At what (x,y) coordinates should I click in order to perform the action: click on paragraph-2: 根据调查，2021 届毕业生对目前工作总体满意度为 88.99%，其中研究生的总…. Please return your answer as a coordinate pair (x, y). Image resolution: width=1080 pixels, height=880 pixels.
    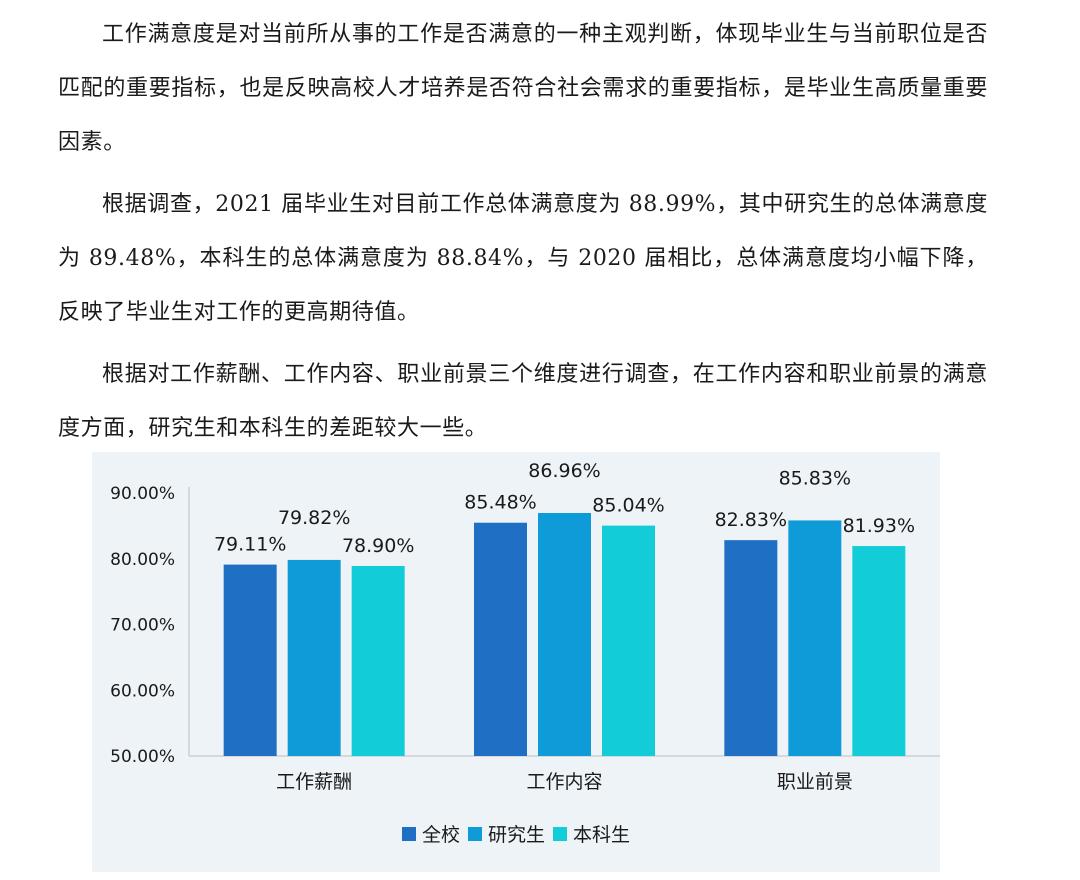
    Looking at the image, I should click on (523, 258).